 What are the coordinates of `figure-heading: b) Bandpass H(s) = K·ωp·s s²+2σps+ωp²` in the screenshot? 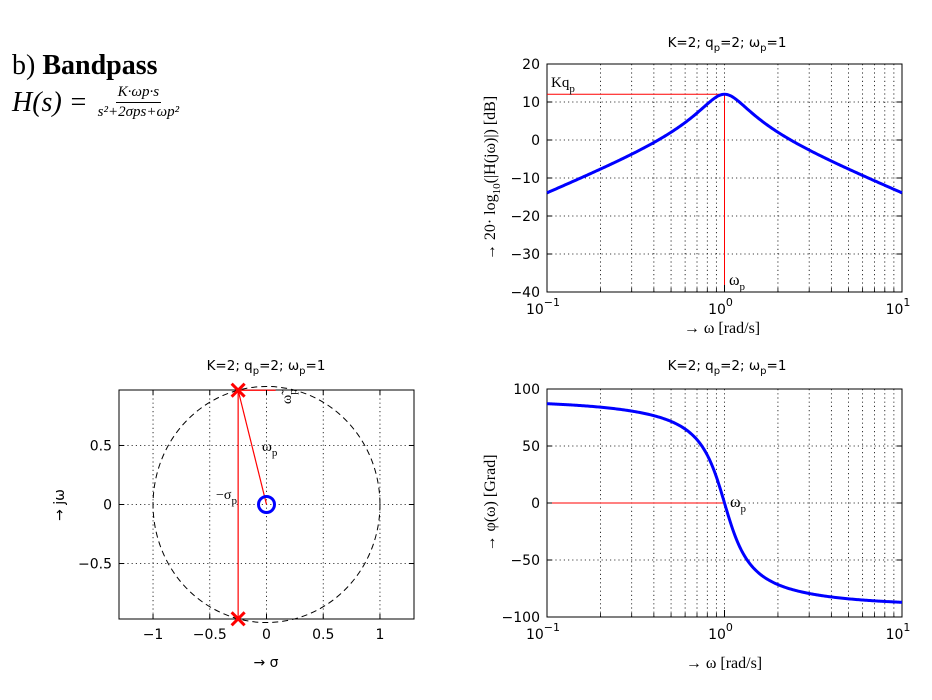 It's located at (95, 85).